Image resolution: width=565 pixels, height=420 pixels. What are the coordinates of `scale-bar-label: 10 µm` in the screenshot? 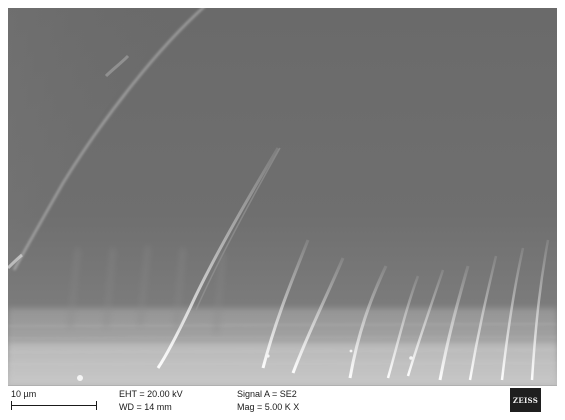 It's located at (24, 394).